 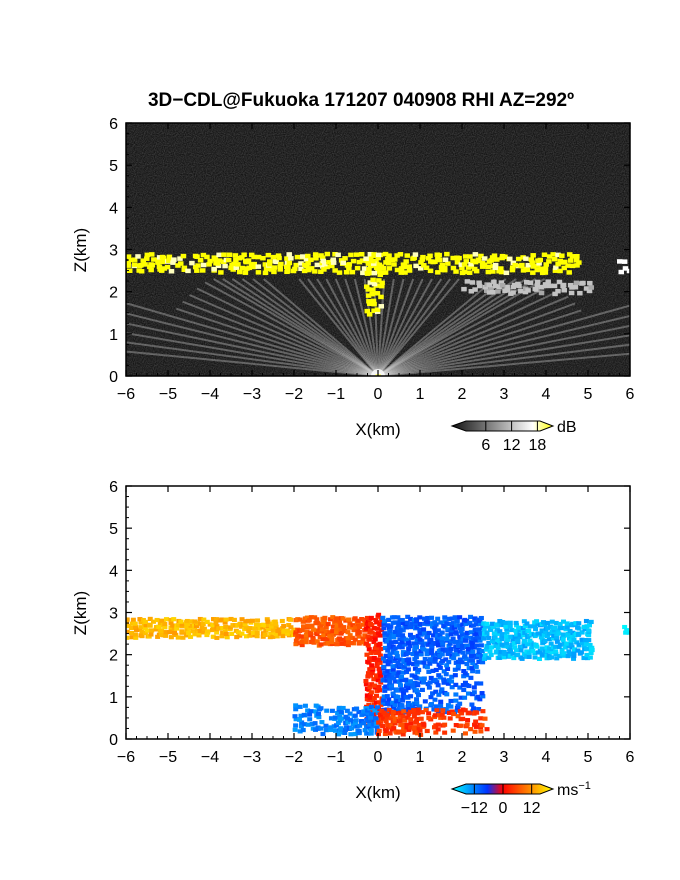 I want to click on x-tick-label: 6, so click(x=630, y=394).